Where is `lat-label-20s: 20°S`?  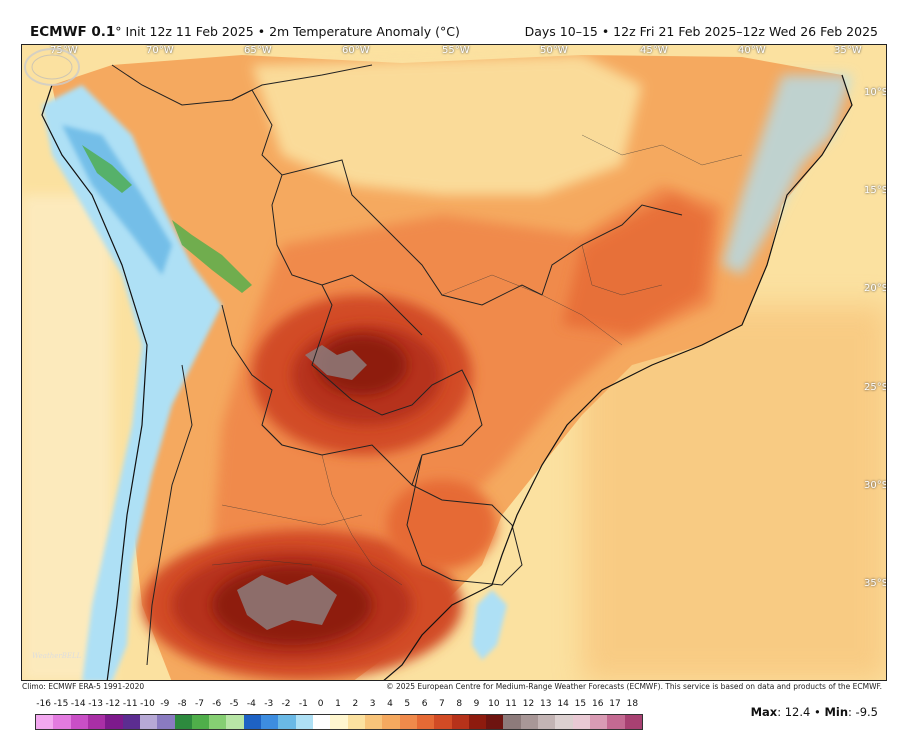 lat-label-20s: 20°S is located at coordinates (875, 288).